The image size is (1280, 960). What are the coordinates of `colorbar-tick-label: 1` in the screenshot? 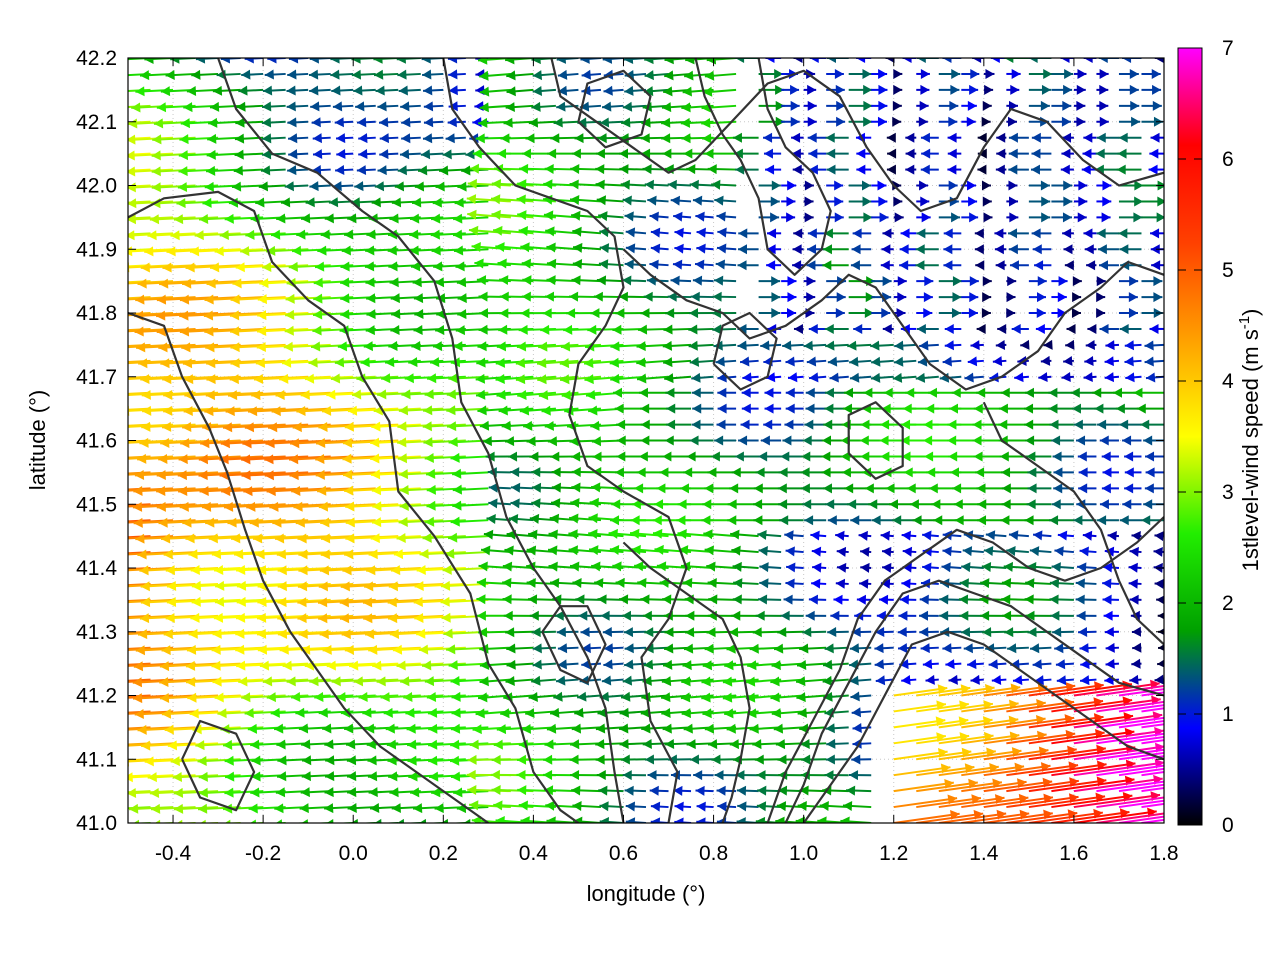 It's located at (1228, 714).